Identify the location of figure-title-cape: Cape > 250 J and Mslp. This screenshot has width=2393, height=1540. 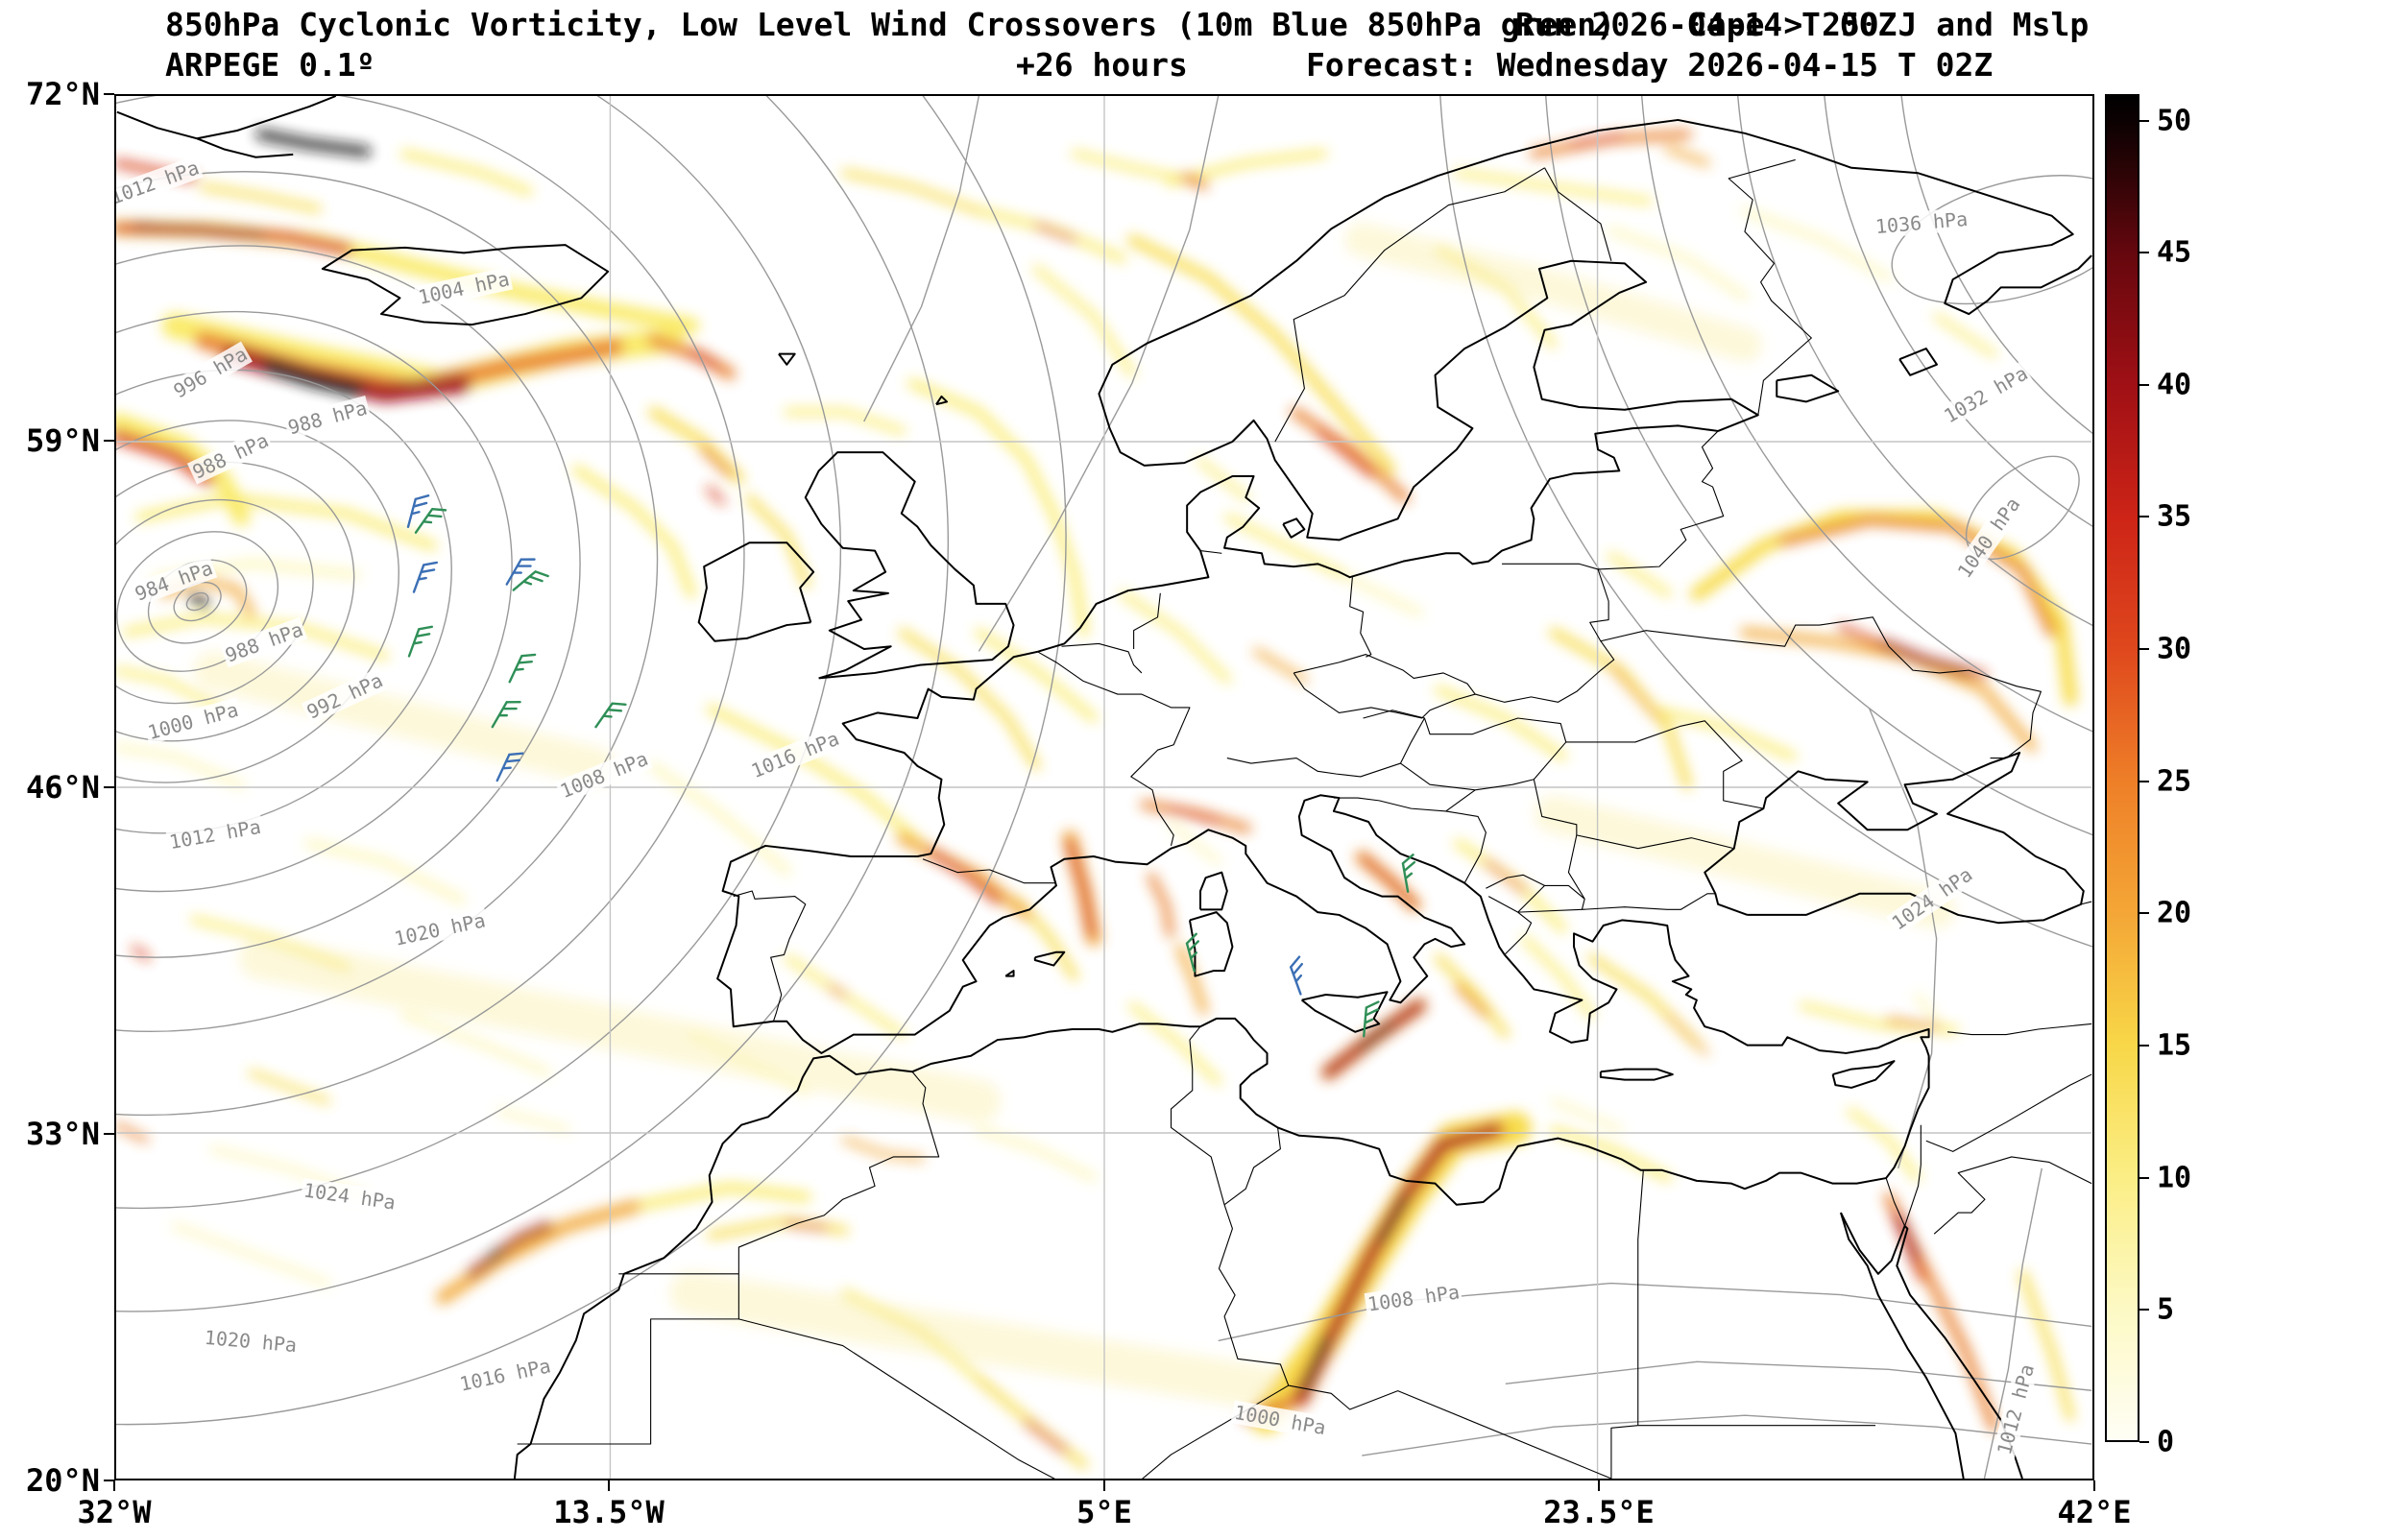
(1889, 25).